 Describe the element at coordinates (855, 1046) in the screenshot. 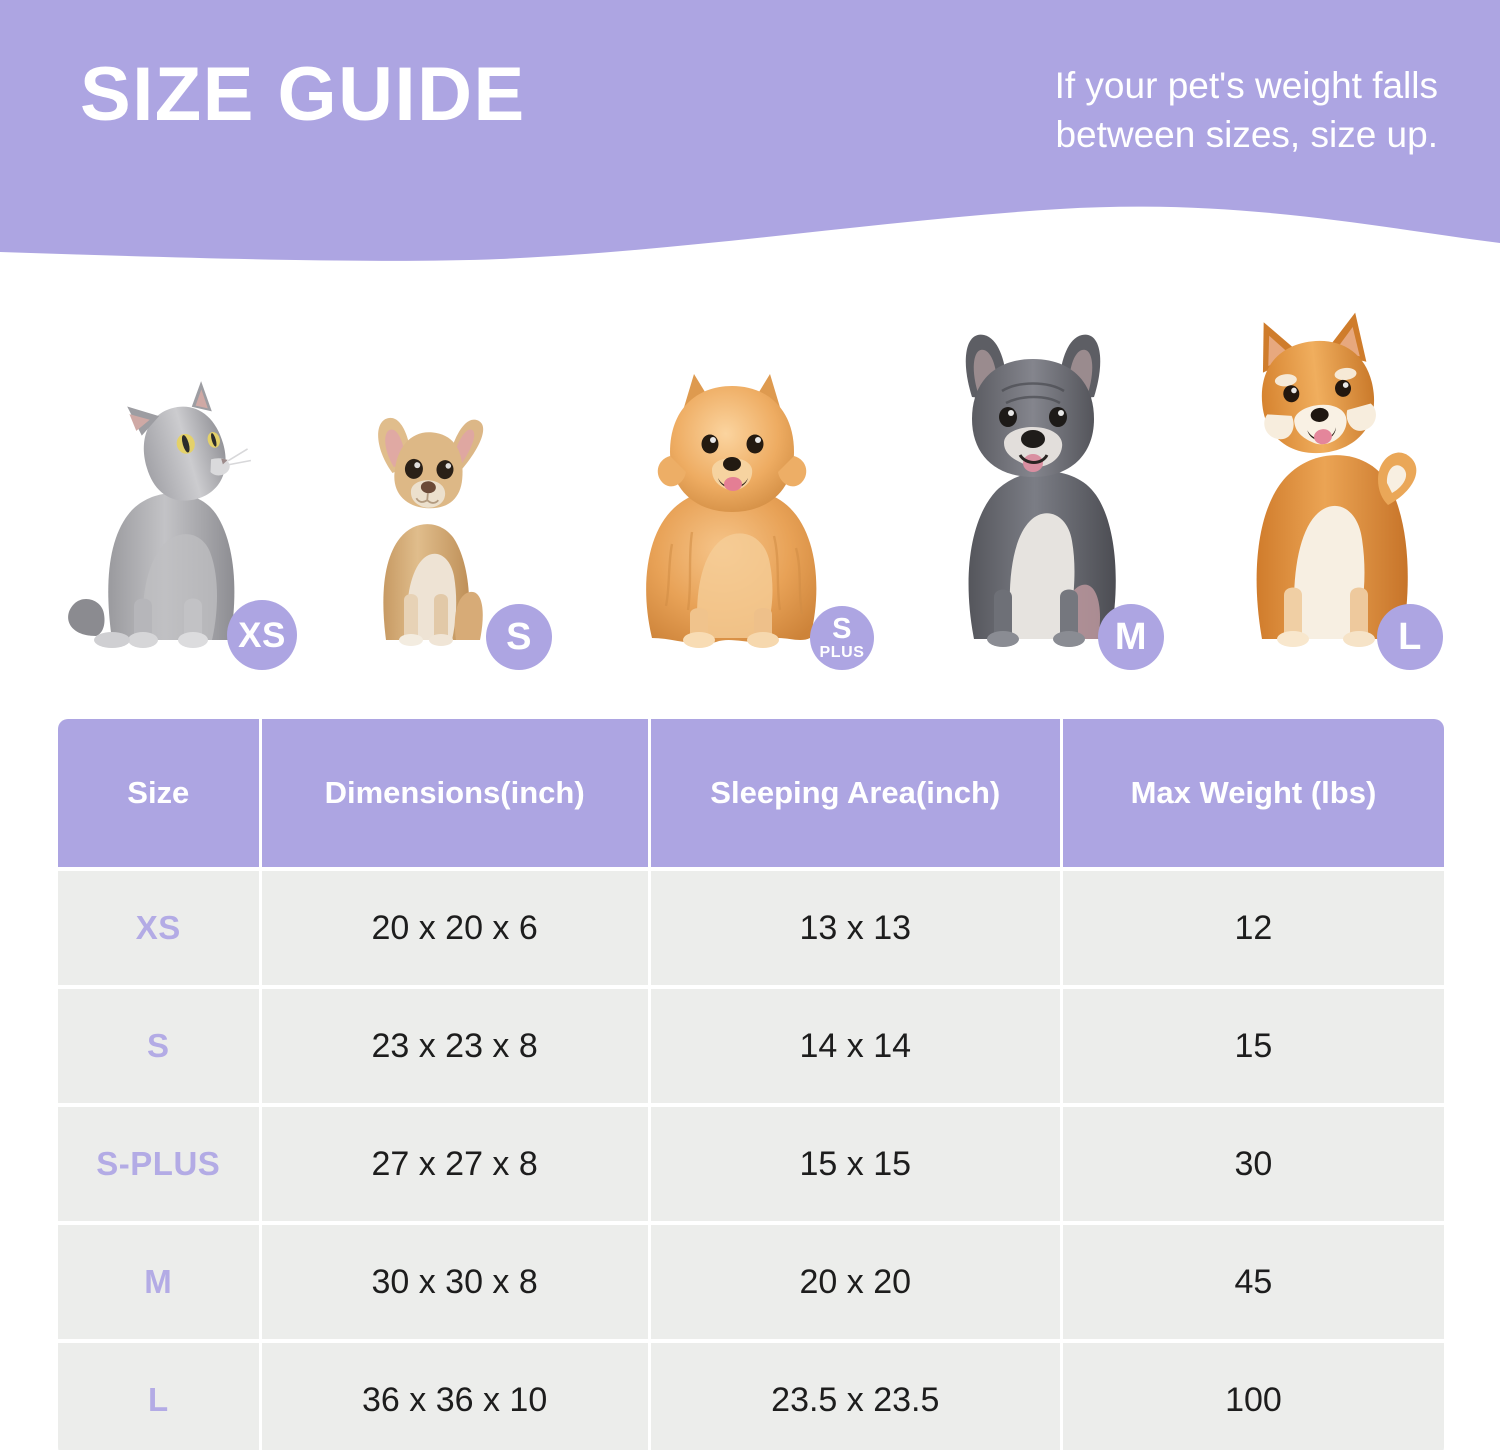

I see `cell-sleeping-area: 14 x 14` at that location.